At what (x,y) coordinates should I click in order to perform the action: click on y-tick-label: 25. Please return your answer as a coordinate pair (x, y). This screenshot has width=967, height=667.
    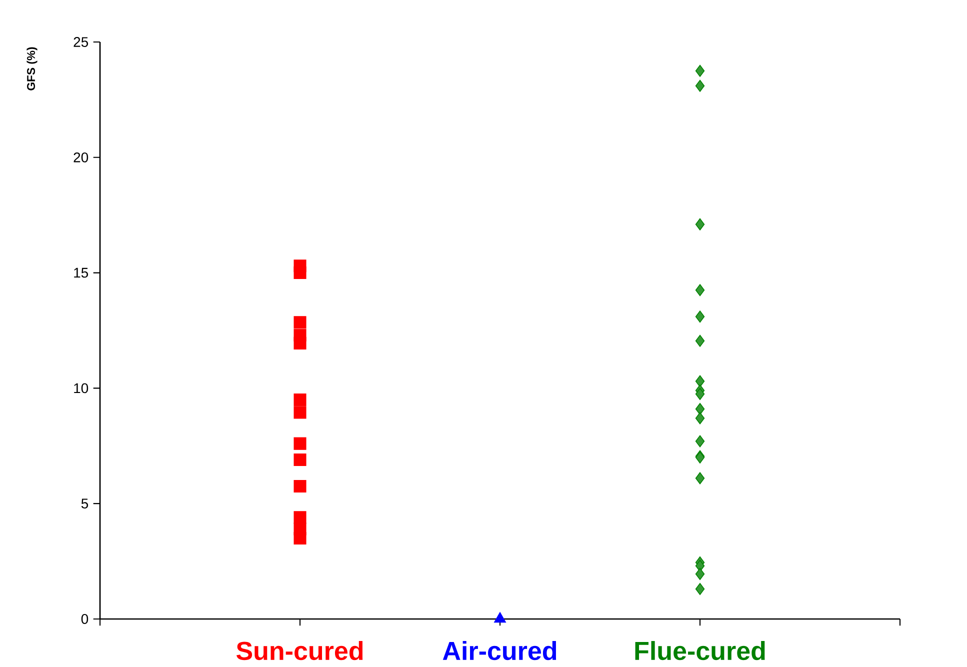
    Looking at the image, I should click on (81, 42).